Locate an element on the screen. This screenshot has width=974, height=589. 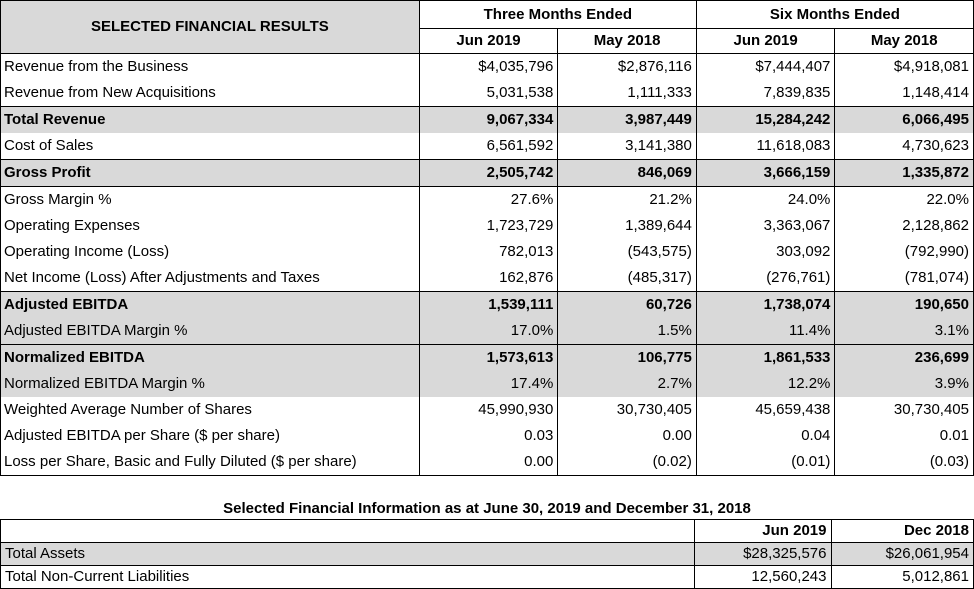
row-value: 1,148,414 is located at coordinates (904, 93).